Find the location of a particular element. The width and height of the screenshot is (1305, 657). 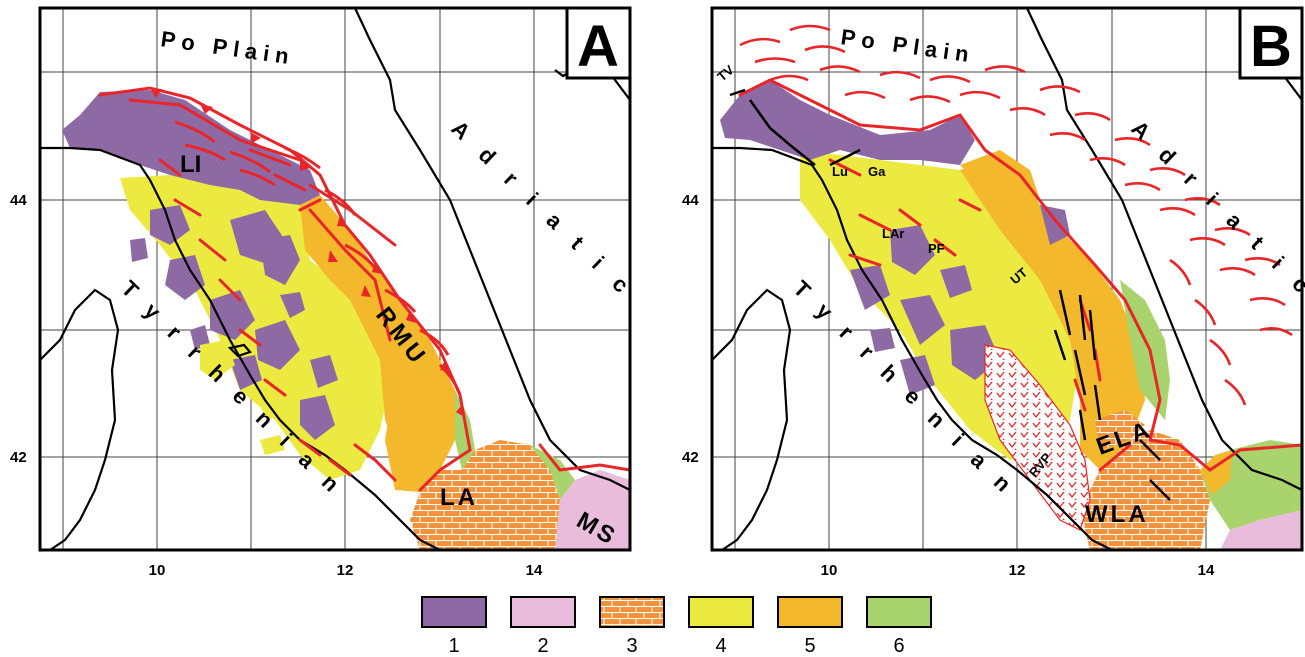

legend-label: 4 is located at coordinates (720, 646).